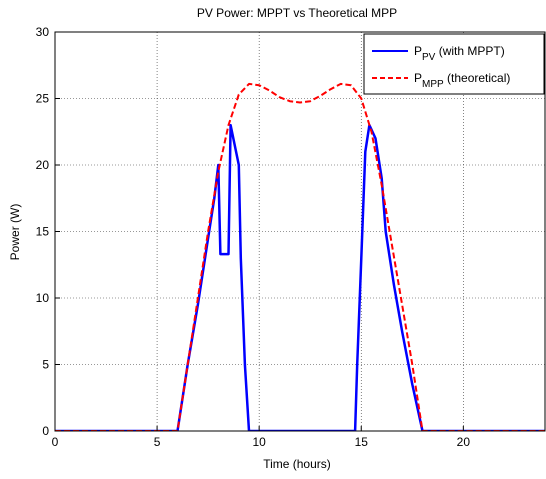 This screenshot has width=546, height=479. Describe the element at coordinates (459, 53) in the screenshot. I see `legend-label-1: PPV (with MPPT)` at that location.